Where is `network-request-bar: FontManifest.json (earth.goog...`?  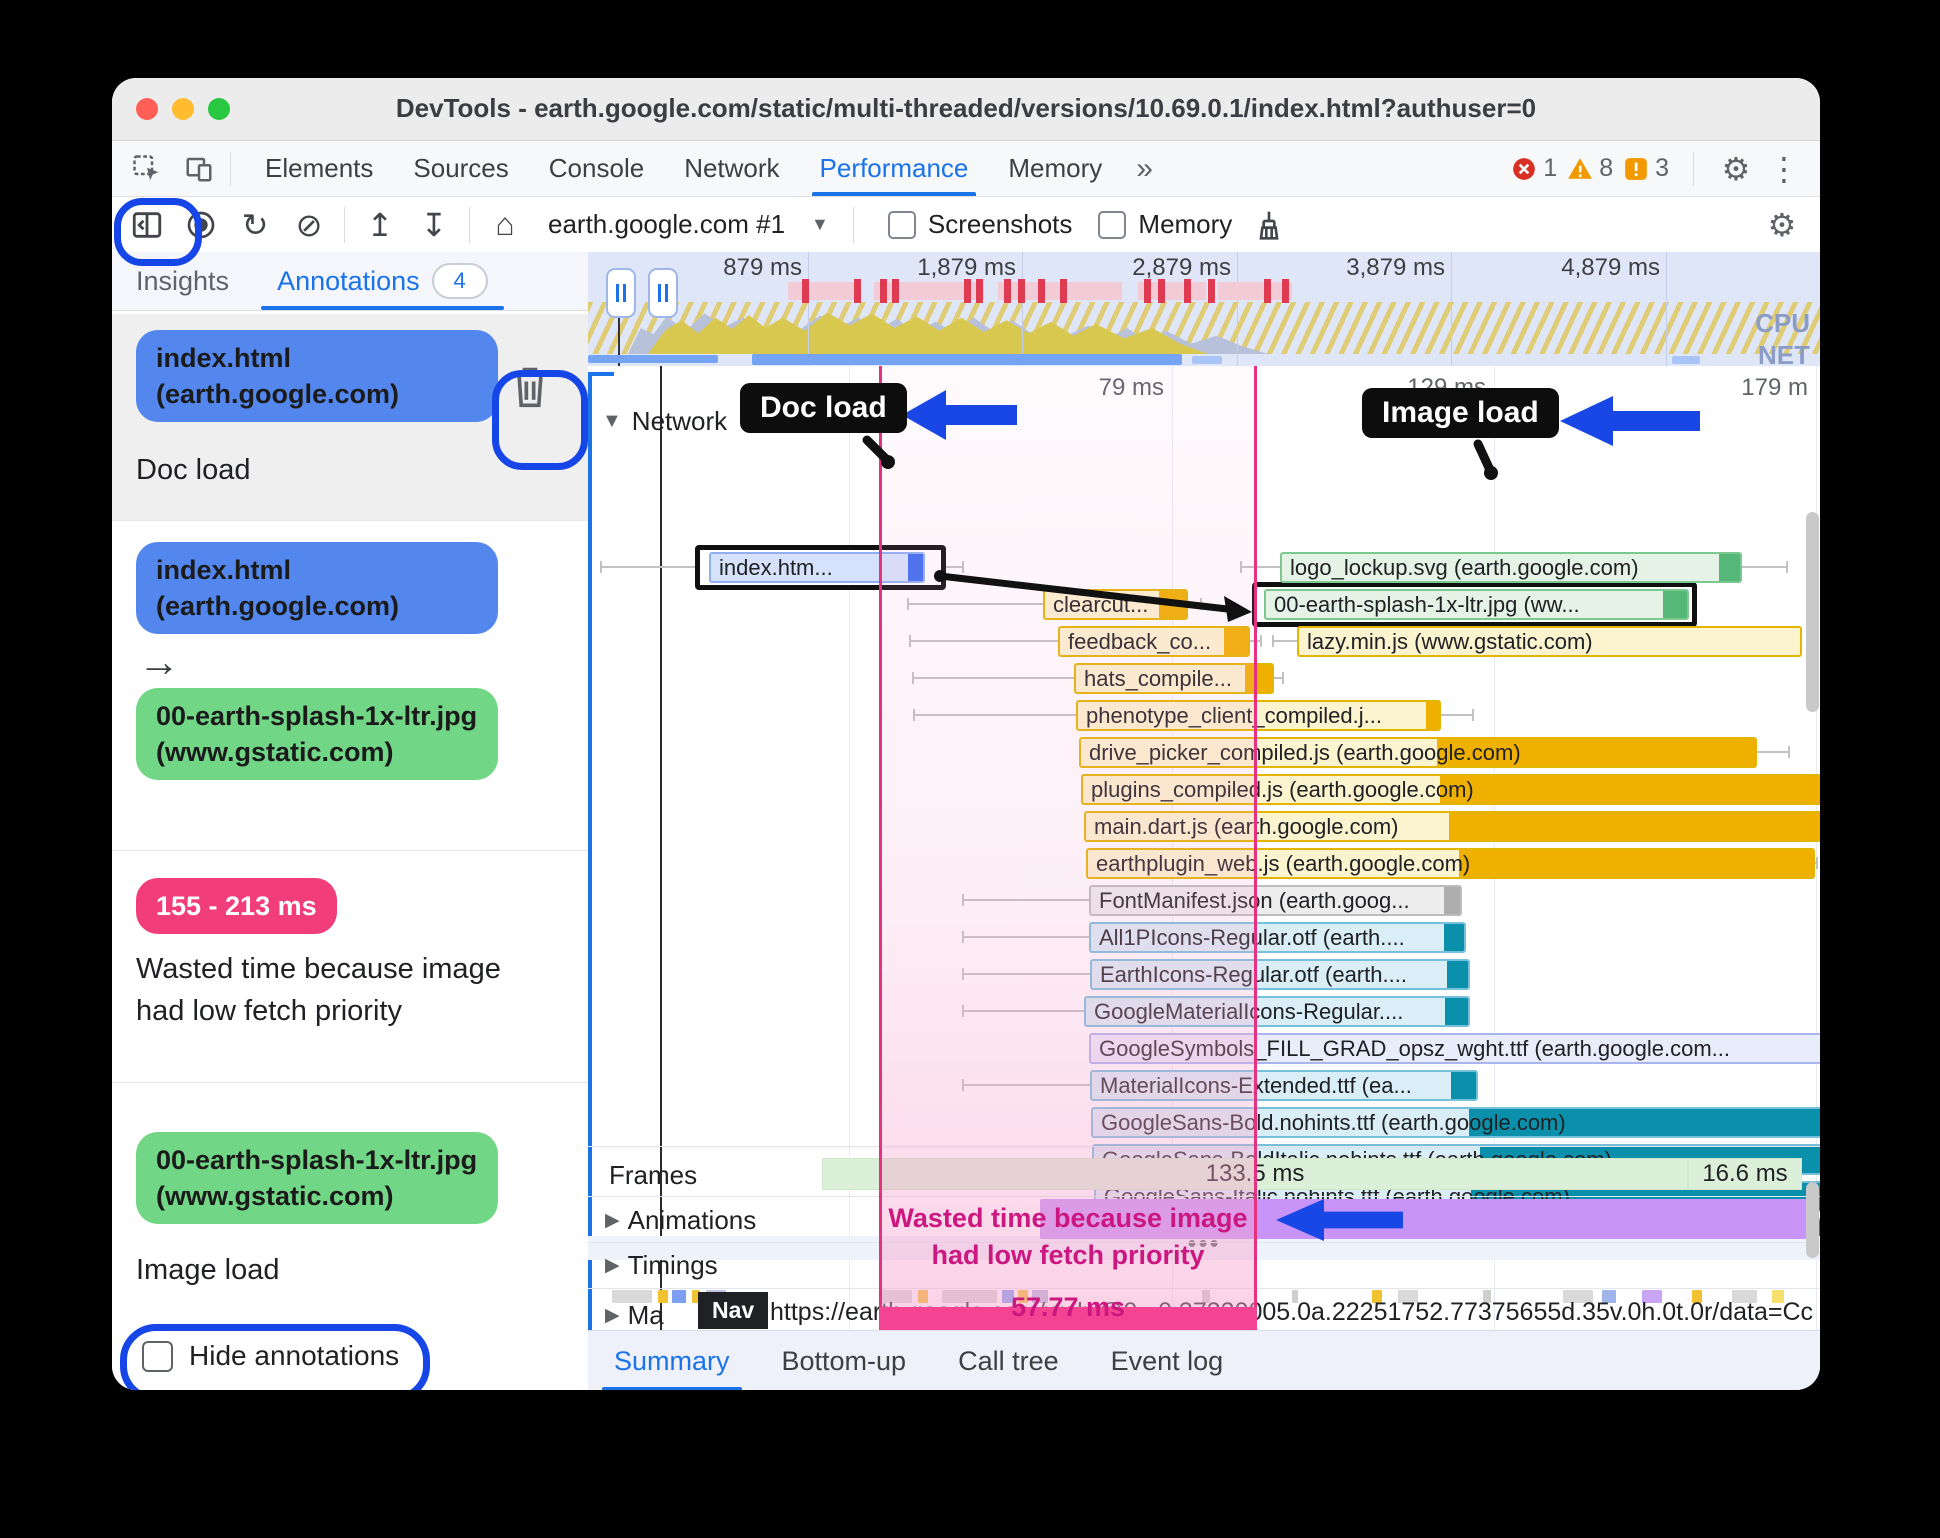 network-request-bar: FontManifest.json (earth.goog... is located at coordinates (1275, 900).